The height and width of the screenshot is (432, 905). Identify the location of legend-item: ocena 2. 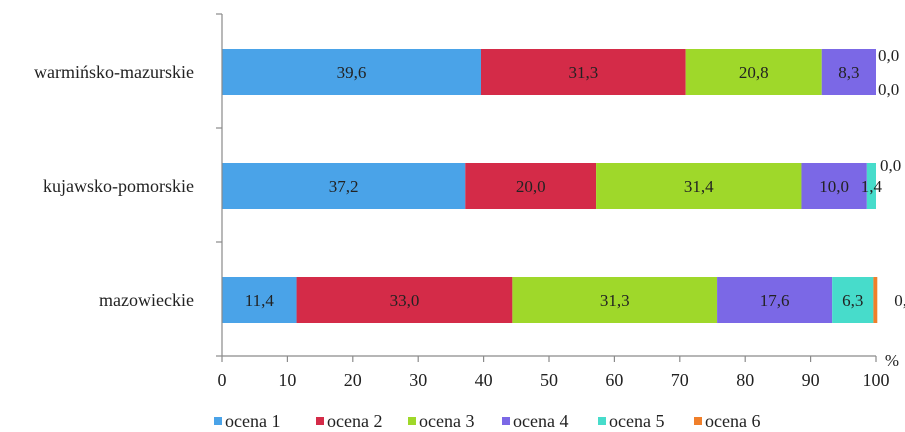
(349, 421).